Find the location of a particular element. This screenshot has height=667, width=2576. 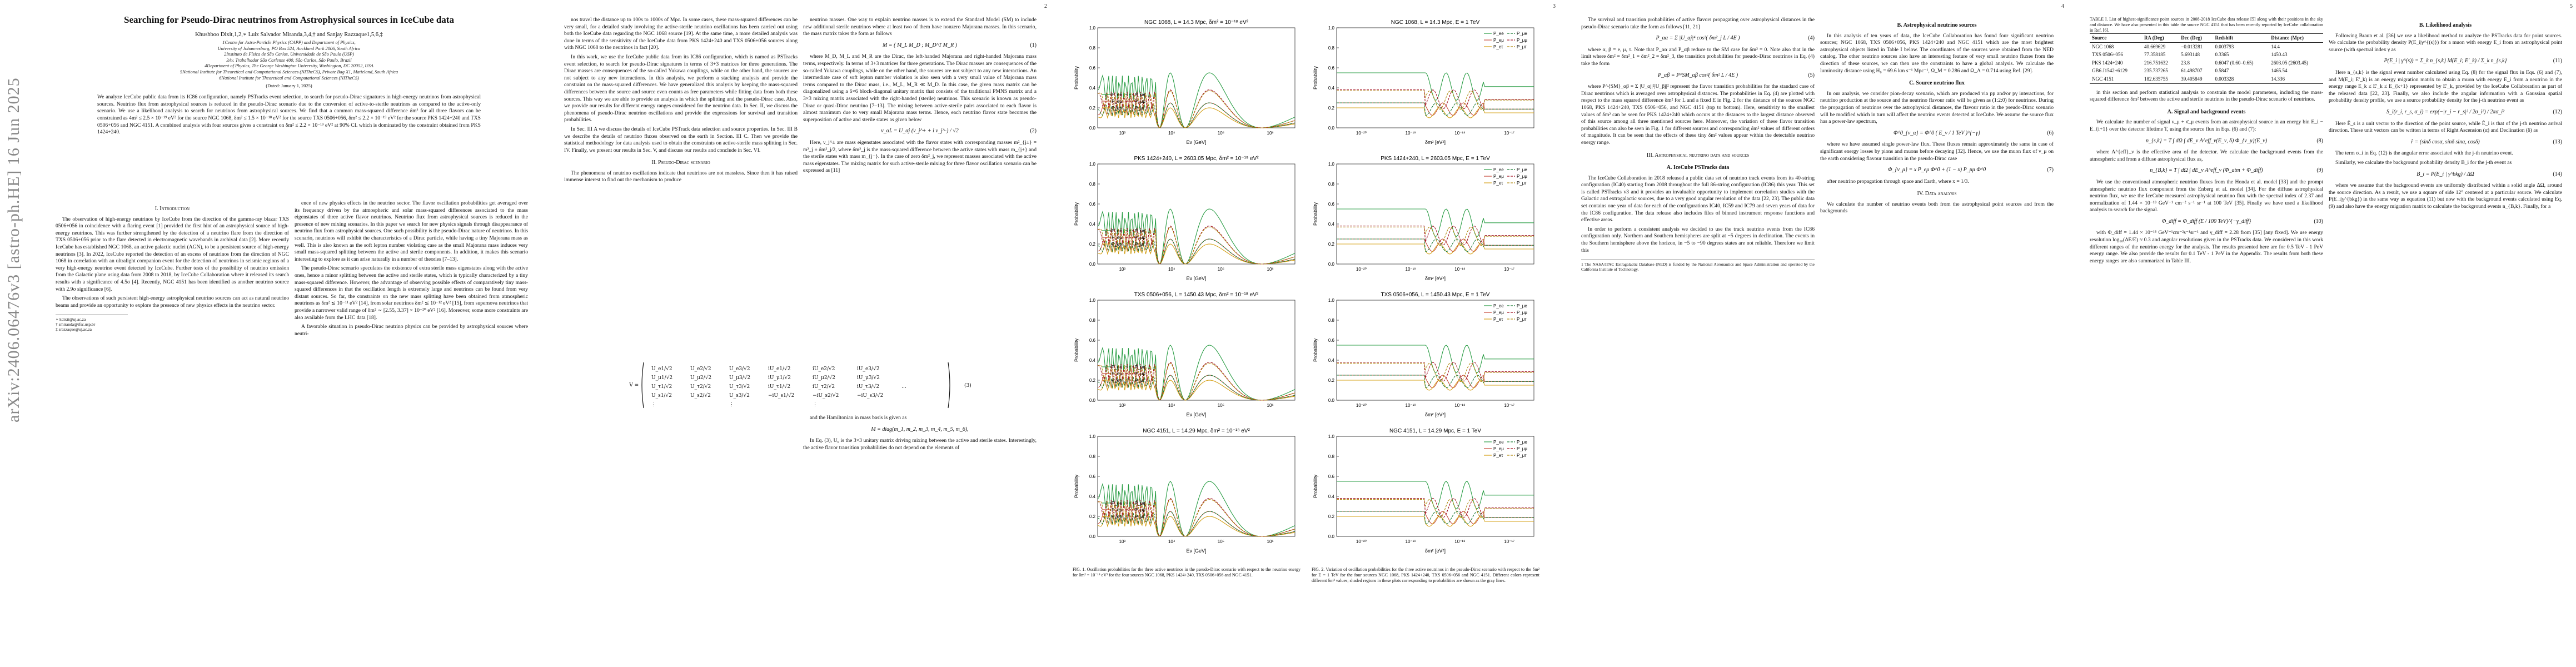

x-tick-label: 10³ is located at coordinates (1122, 405).